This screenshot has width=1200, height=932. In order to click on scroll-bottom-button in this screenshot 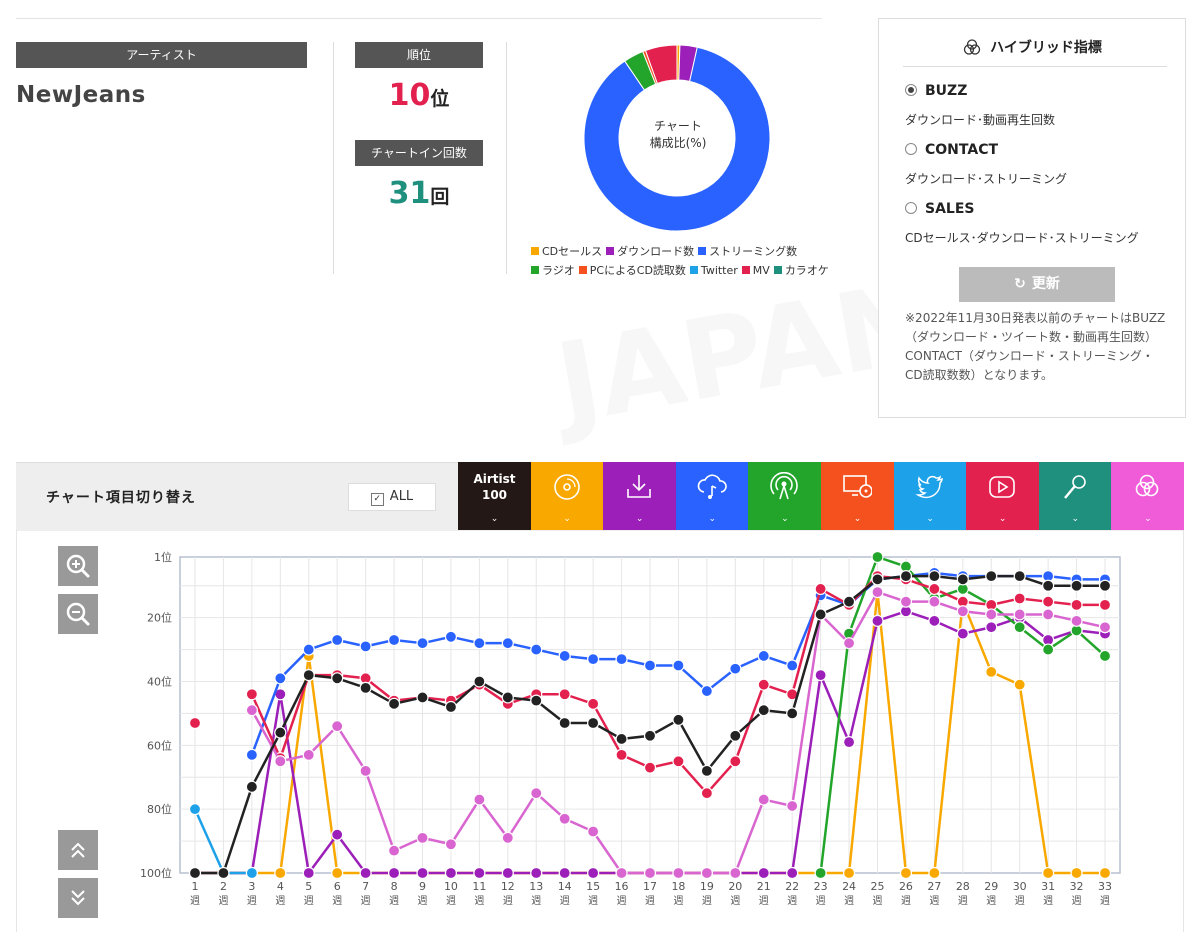, I will do `click(78, 898)`.